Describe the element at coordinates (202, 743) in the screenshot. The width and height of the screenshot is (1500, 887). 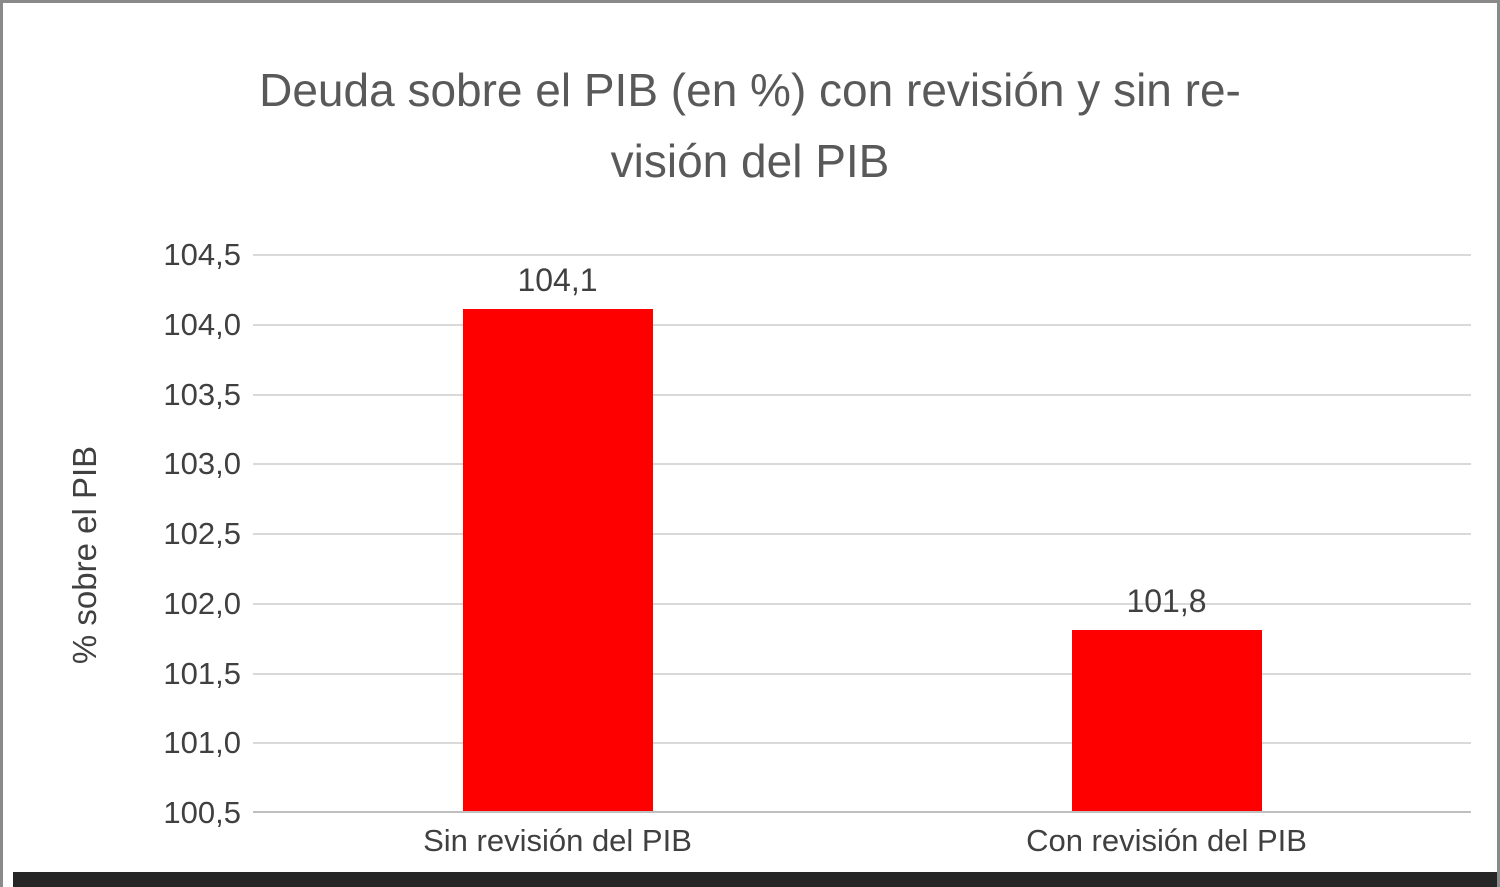
I see `y-tick-label: 101,0` at that location.